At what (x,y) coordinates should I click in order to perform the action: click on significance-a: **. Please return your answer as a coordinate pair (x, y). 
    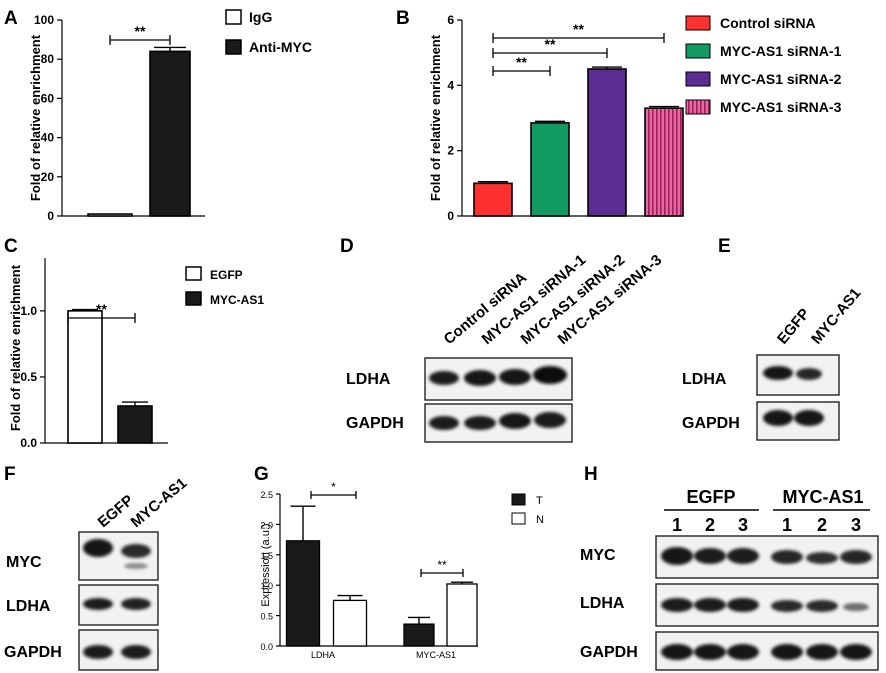
    Looking at the image, I should click on (140, 34).